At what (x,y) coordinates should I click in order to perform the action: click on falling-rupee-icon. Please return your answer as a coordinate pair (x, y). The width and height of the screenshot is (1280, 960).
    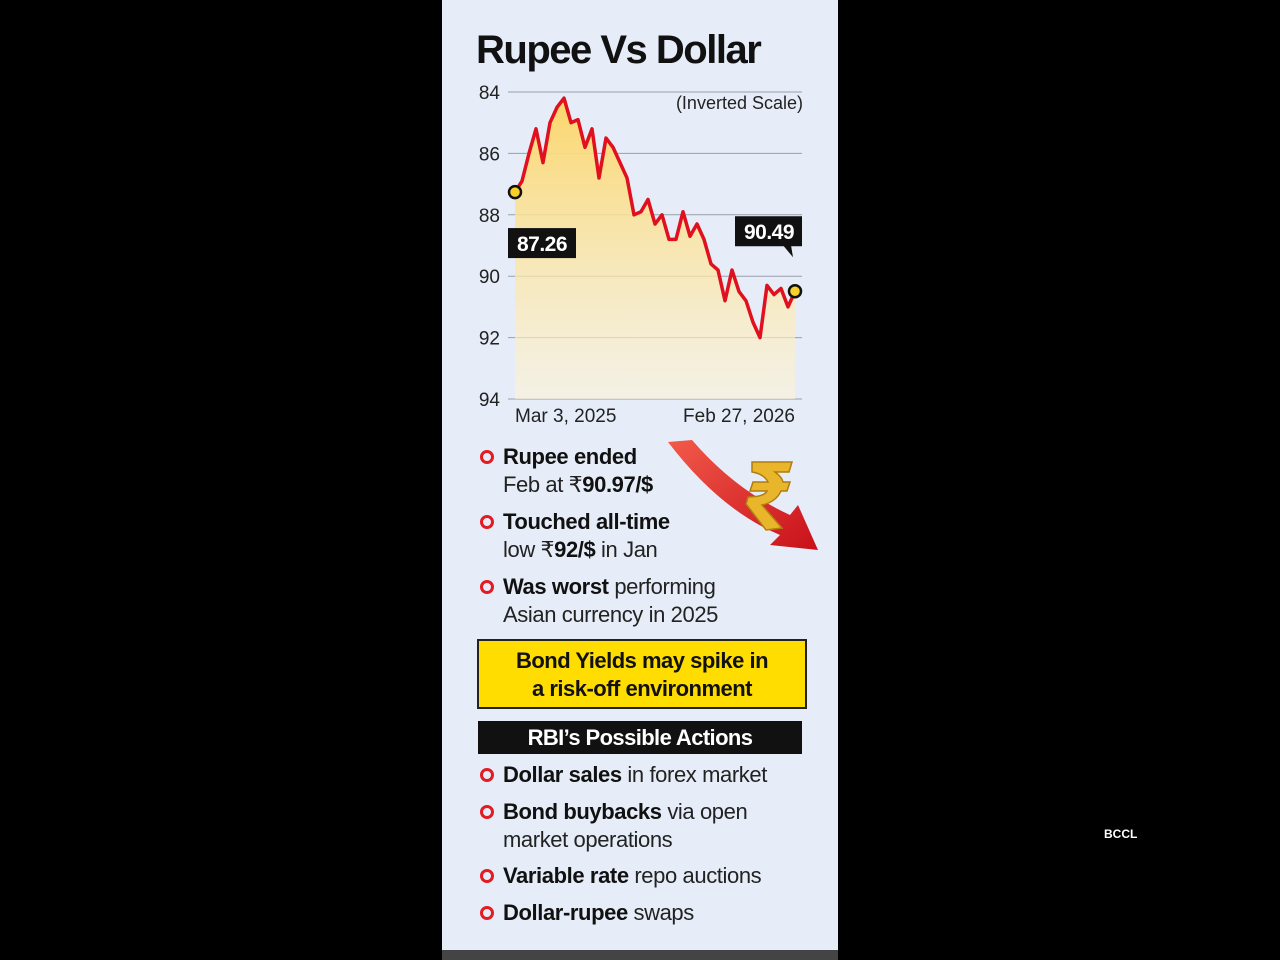
    Looking at the image, I should click on (743, 495).